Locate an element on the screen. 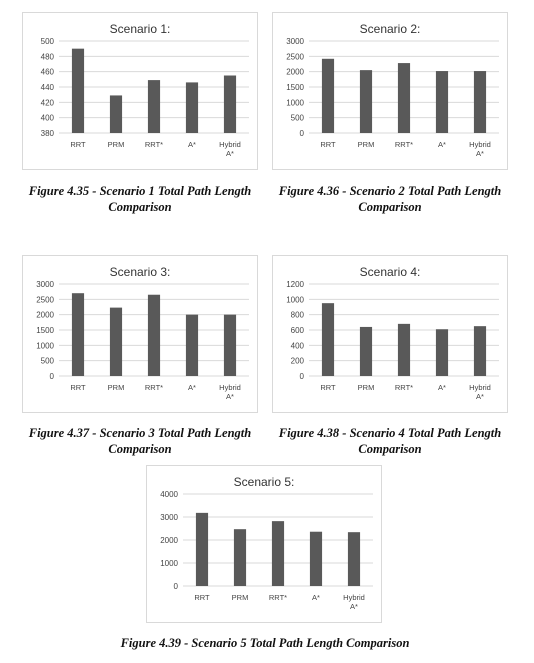 The height and width of the screenshot is (663, 534). y-tick-label: 480 is located at coordinates (48, 56).